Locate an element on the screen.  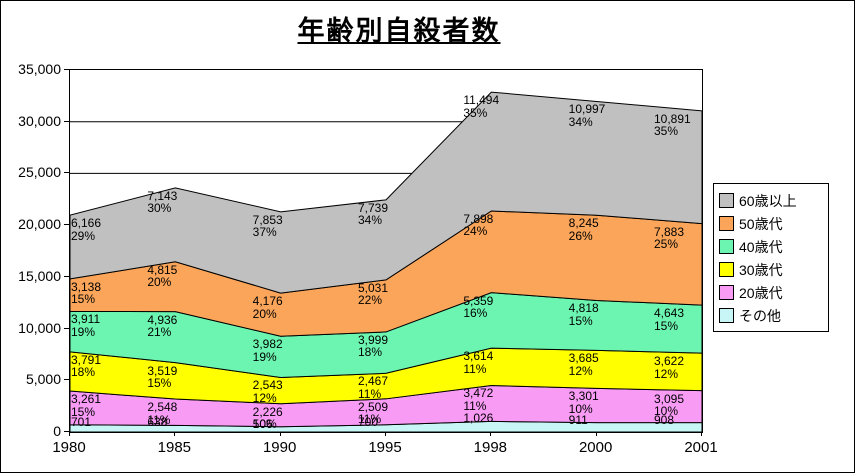
y-axis-tick-label: 20,000 is located at coordinates (39, 224).